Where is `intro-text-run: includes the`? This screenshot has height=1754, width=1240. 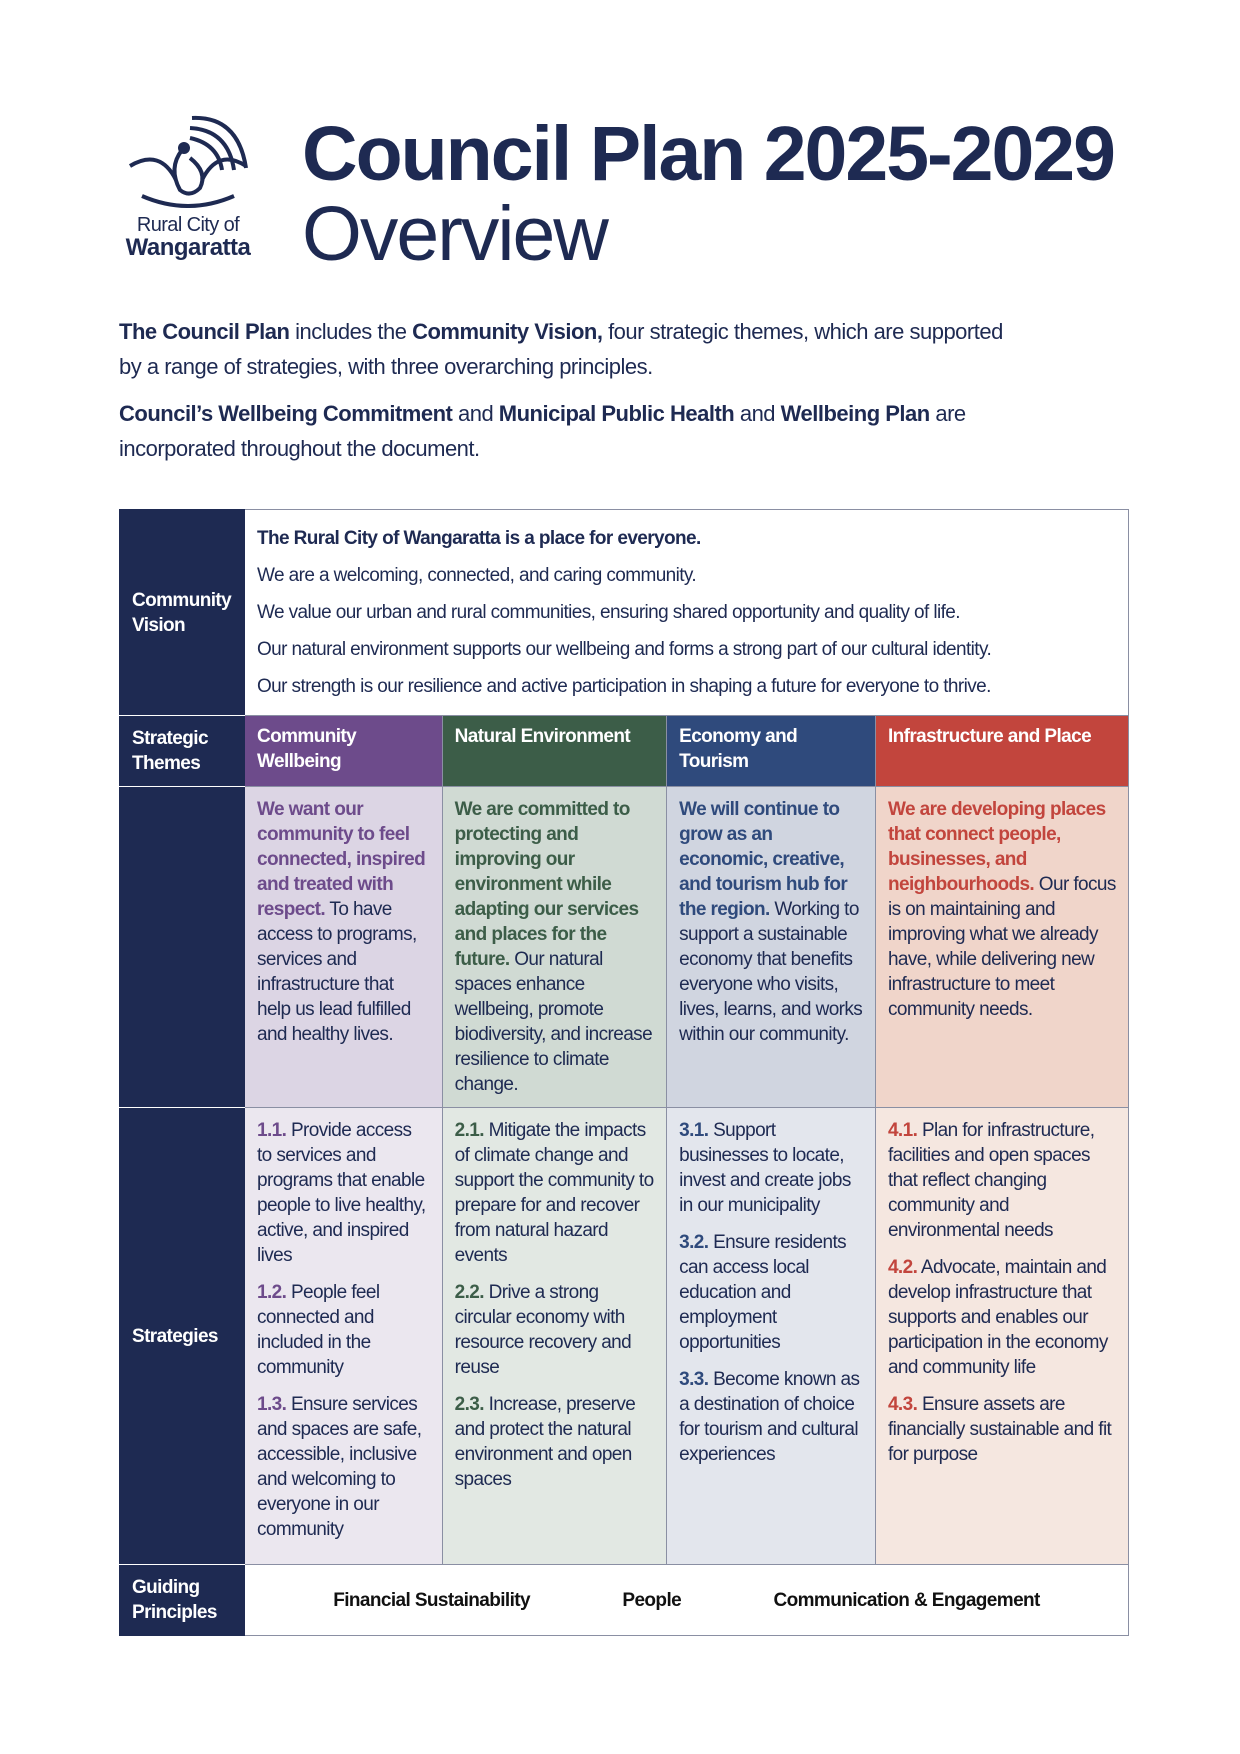
intro-text-run: includes the is located at coordinates (351, 331).